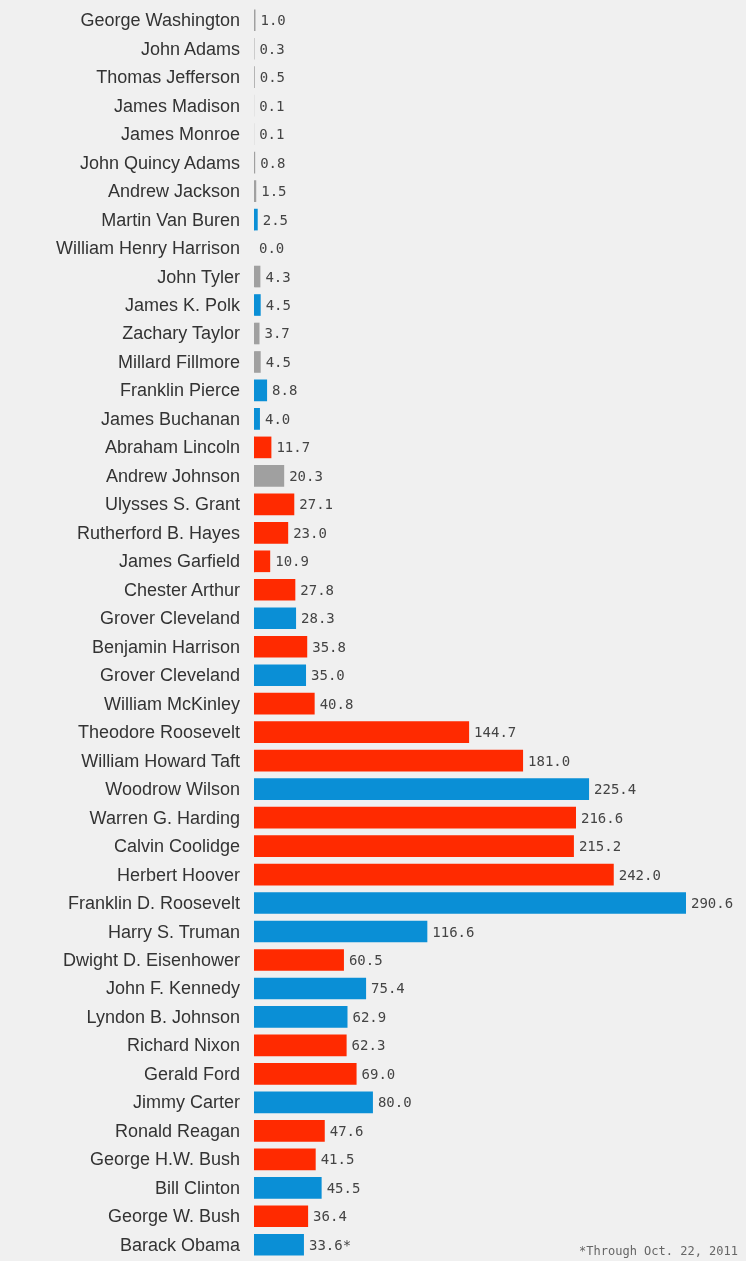  I want to click on data-label: 3.7, so click(277, 333).